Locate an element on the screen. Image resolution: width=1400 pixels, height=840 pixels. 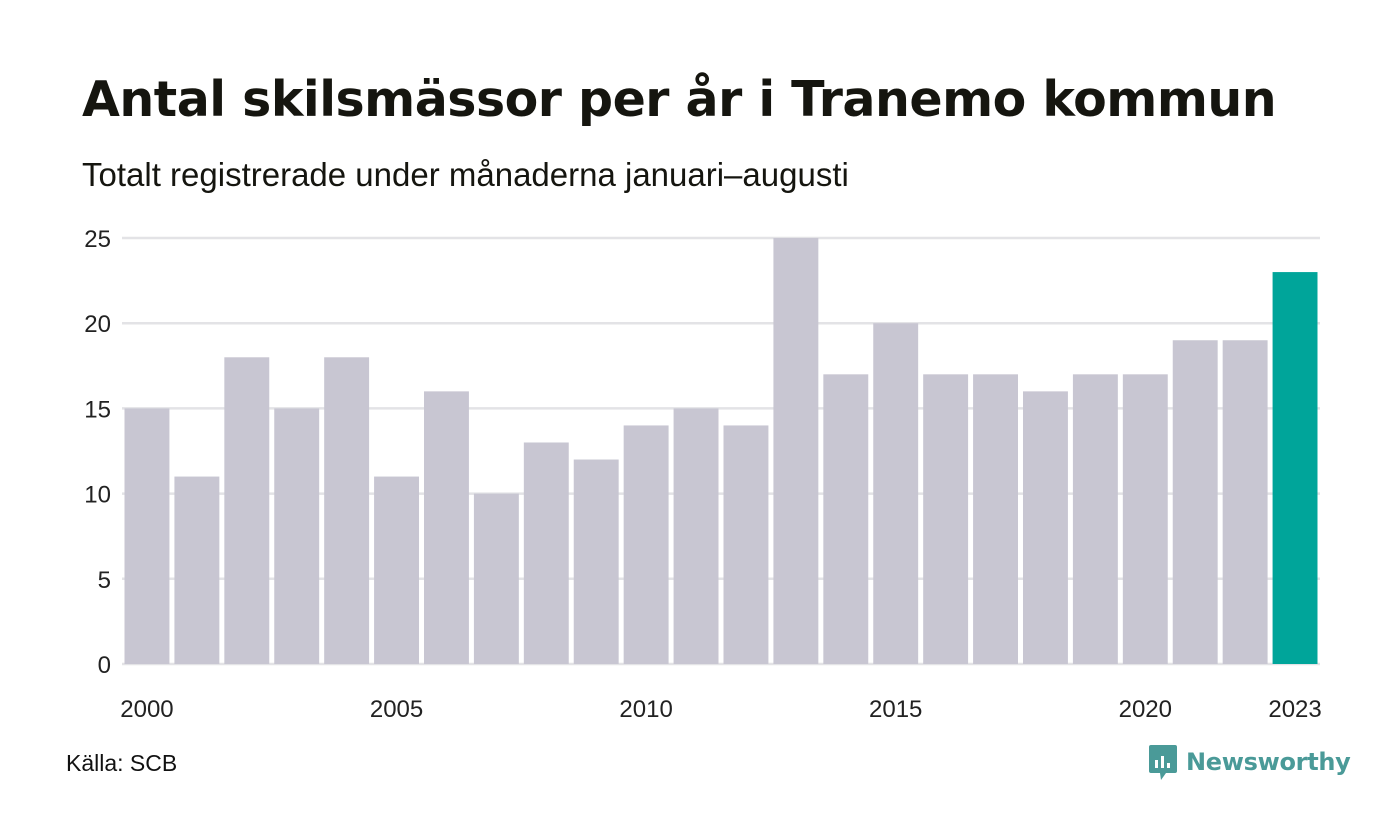
bar-2010 is located at coordinates (646, 544).